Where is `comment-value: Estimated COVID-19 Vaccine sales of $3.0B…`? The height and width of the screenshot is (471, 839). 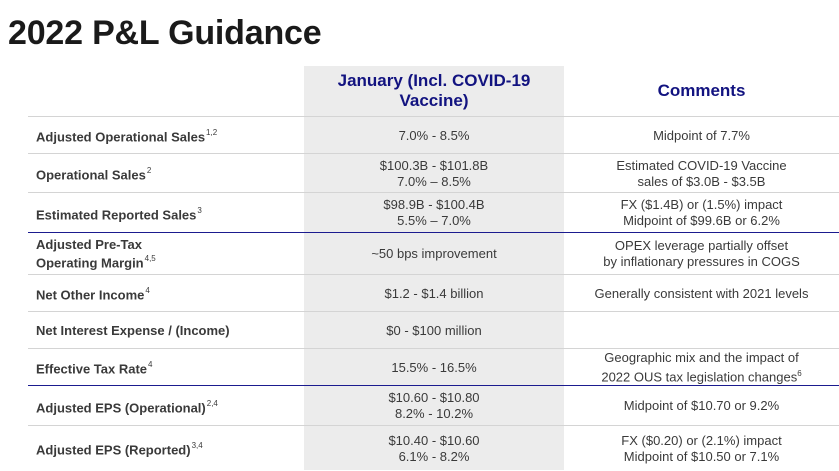 comment-value: Estimated COVID-19 Vaccine sales of $3.0B… is located at coordinates (701, 173).